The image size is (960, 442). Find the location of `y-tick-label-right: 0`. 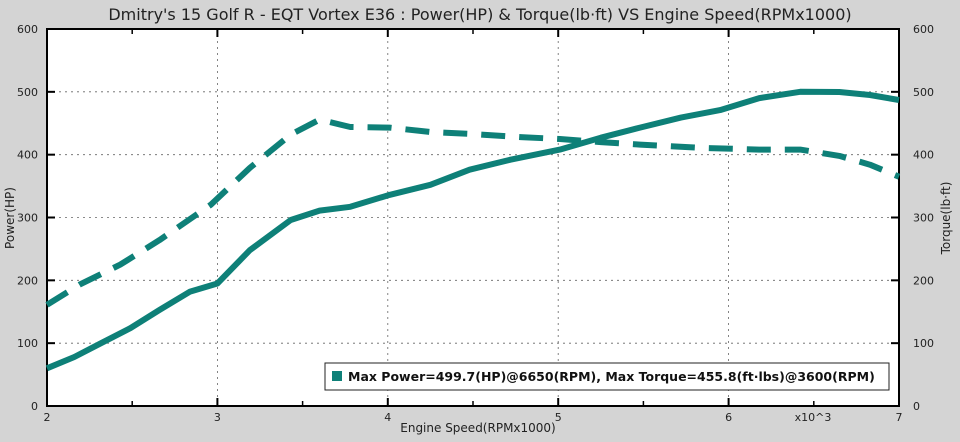

y-tick-label-right: 0 is located at coordinates (916, 406).